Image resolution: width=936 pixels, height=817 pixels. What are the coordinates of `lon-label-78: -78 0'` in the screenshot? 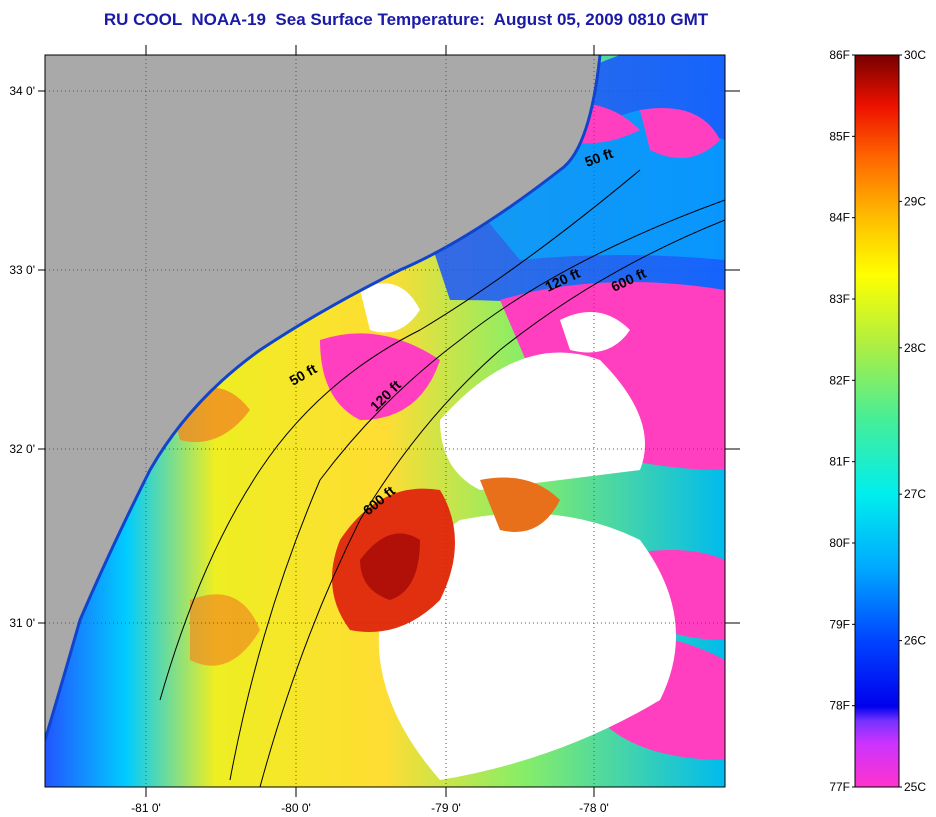 It's located at (594, 808).